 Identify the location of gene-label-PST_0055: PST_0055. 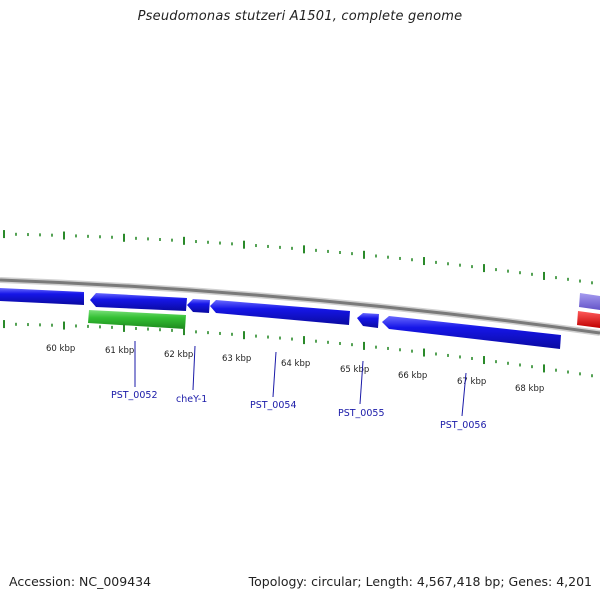
(361, 413).